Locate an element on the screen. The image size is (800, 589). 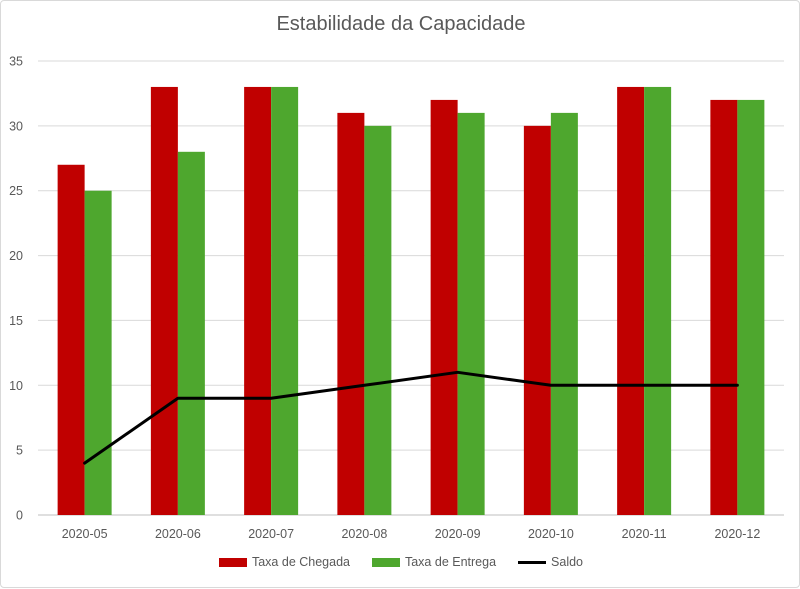
line-saldo is located at coordinates (411, 417).